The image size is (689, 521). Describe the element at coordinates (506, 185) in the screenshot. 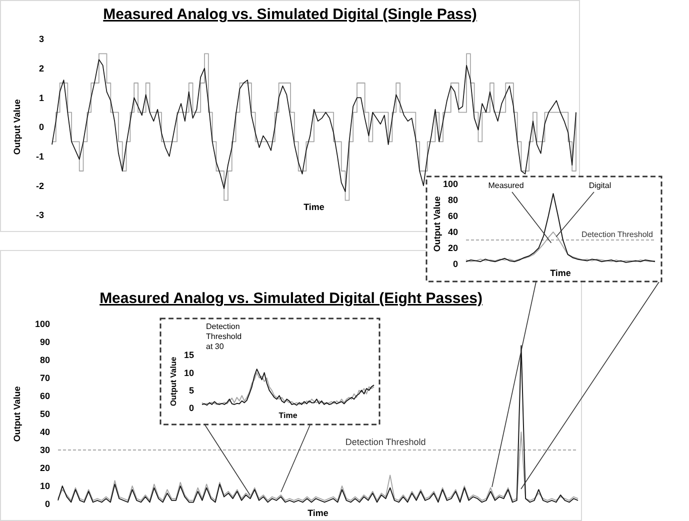

I see `text: Measured` at that location.